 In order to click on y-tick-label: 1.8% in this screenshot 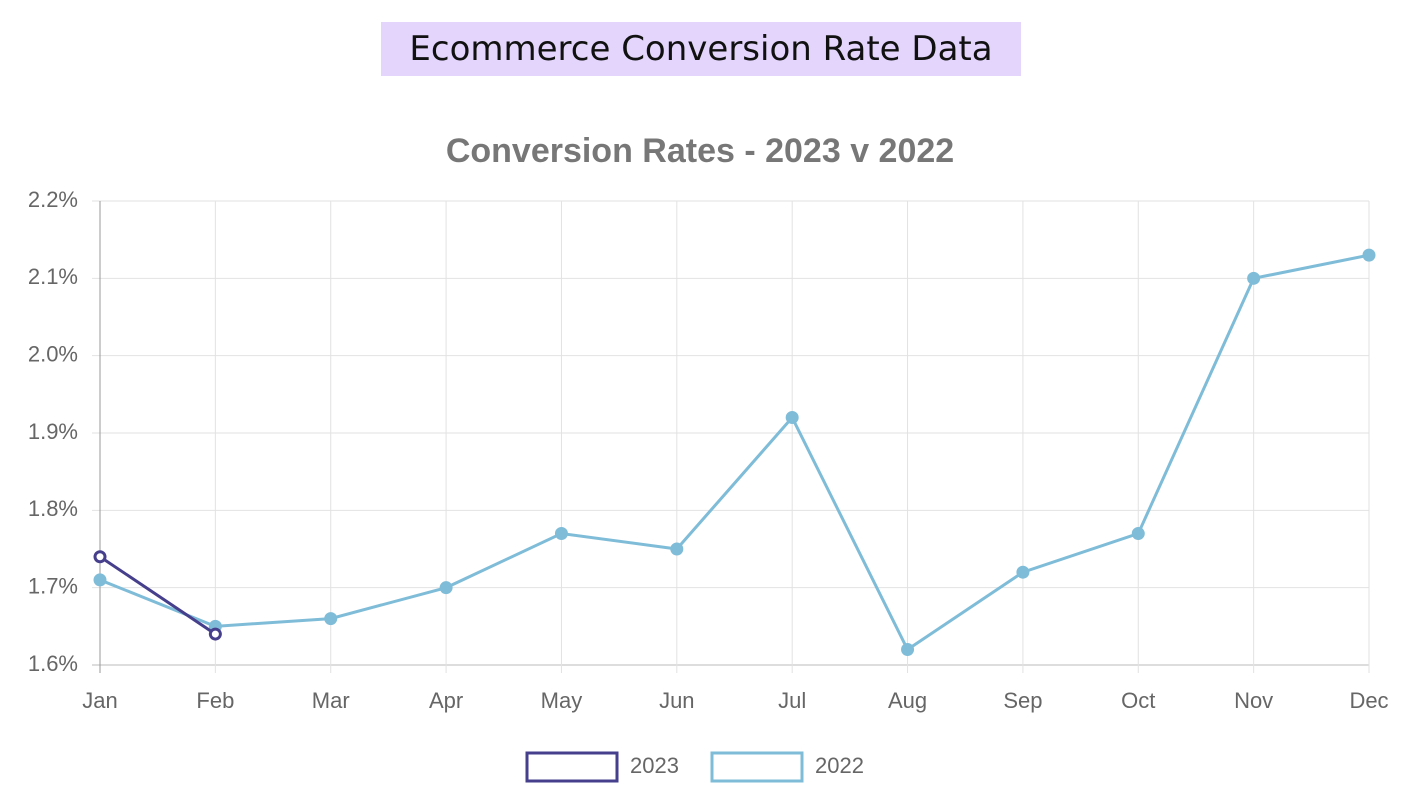, I will do `click(53, 508)`.